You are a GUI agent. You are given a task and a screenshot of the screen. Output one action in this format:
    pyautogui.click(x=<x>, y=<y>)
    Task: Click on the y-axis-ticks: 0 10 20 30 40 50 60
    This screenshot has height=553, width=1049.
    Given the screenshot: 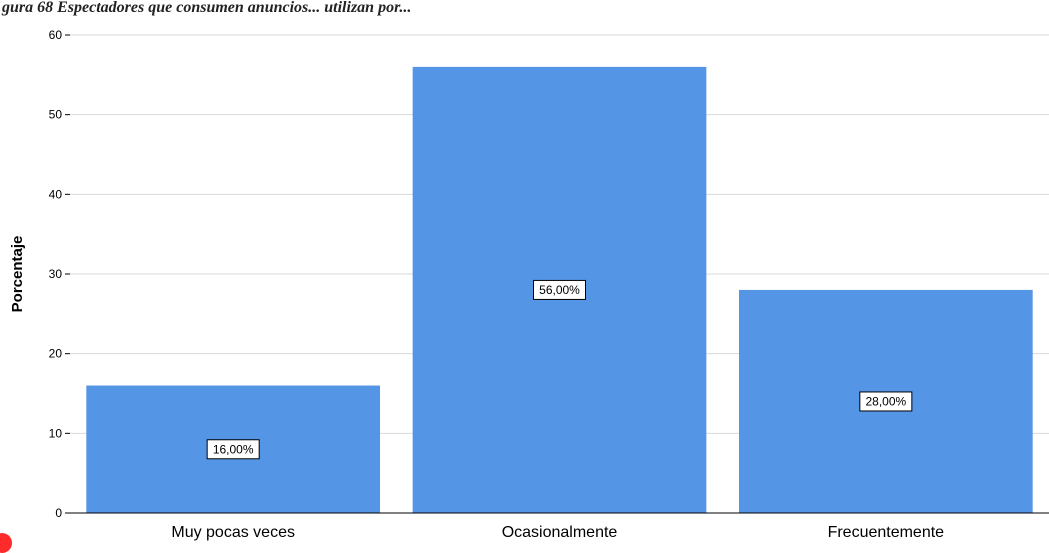 What is the action you would take?
    pyautogui.click(x=59, y=274)
    